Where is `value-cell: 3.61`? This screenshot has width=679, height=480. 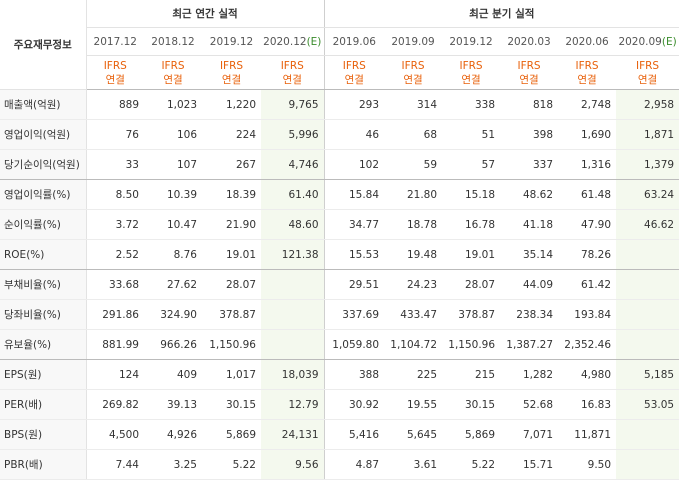
value-cell: 3.61 is located at coordinates (413, 464).